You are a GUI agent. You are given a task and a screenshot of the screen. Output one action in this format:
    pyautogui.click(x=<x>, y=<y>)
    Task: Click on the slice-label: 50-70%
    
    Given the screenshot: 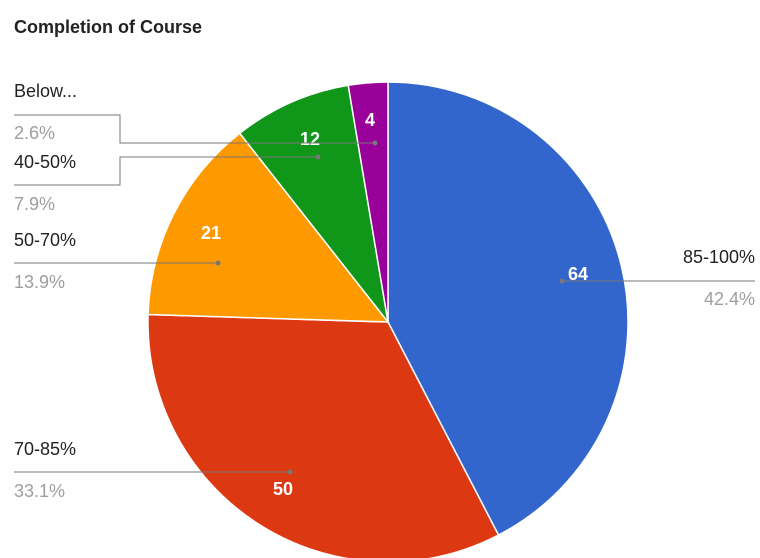 What is the action you would take?
    pyautogui.click(x=45, y=240)
    